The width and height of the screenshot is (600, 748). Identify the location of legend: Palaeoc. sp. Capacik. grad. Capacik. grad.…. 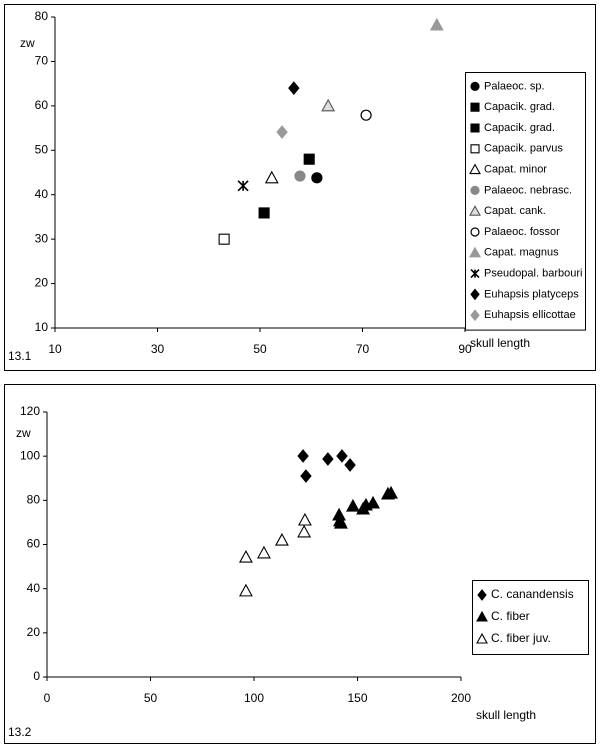
(525, 201).